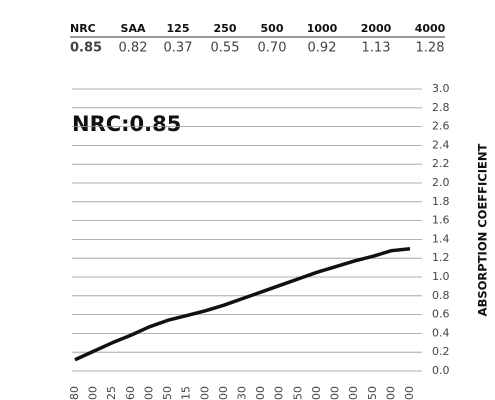 Image resolution: width=495 pixels, height=400 pixels. I want to click on x-tick-label: 3150, so click(372, 393).